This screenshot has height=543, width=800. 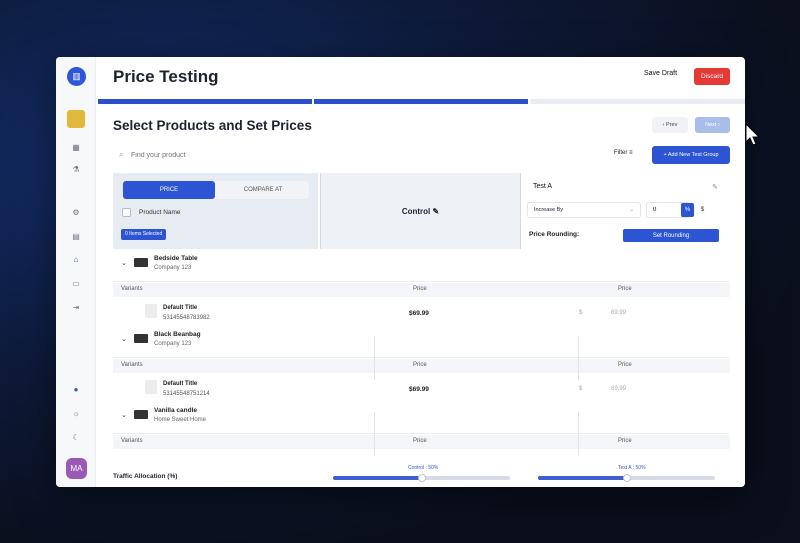 I want to click on settings-icon: ⚙, so click(x=76, y=212).